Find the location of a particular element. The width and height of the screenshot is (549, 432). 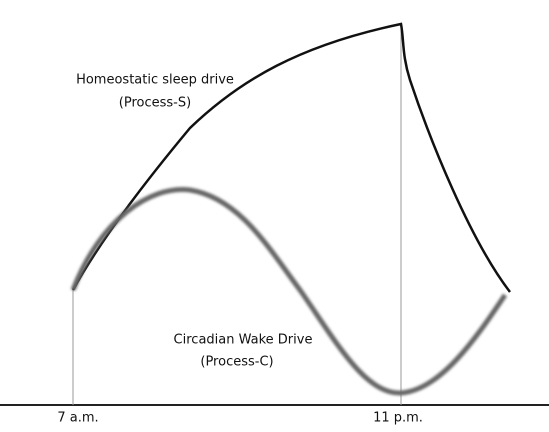

process-c-sublabel: (Process-C) is located at coordinates (236, 362).